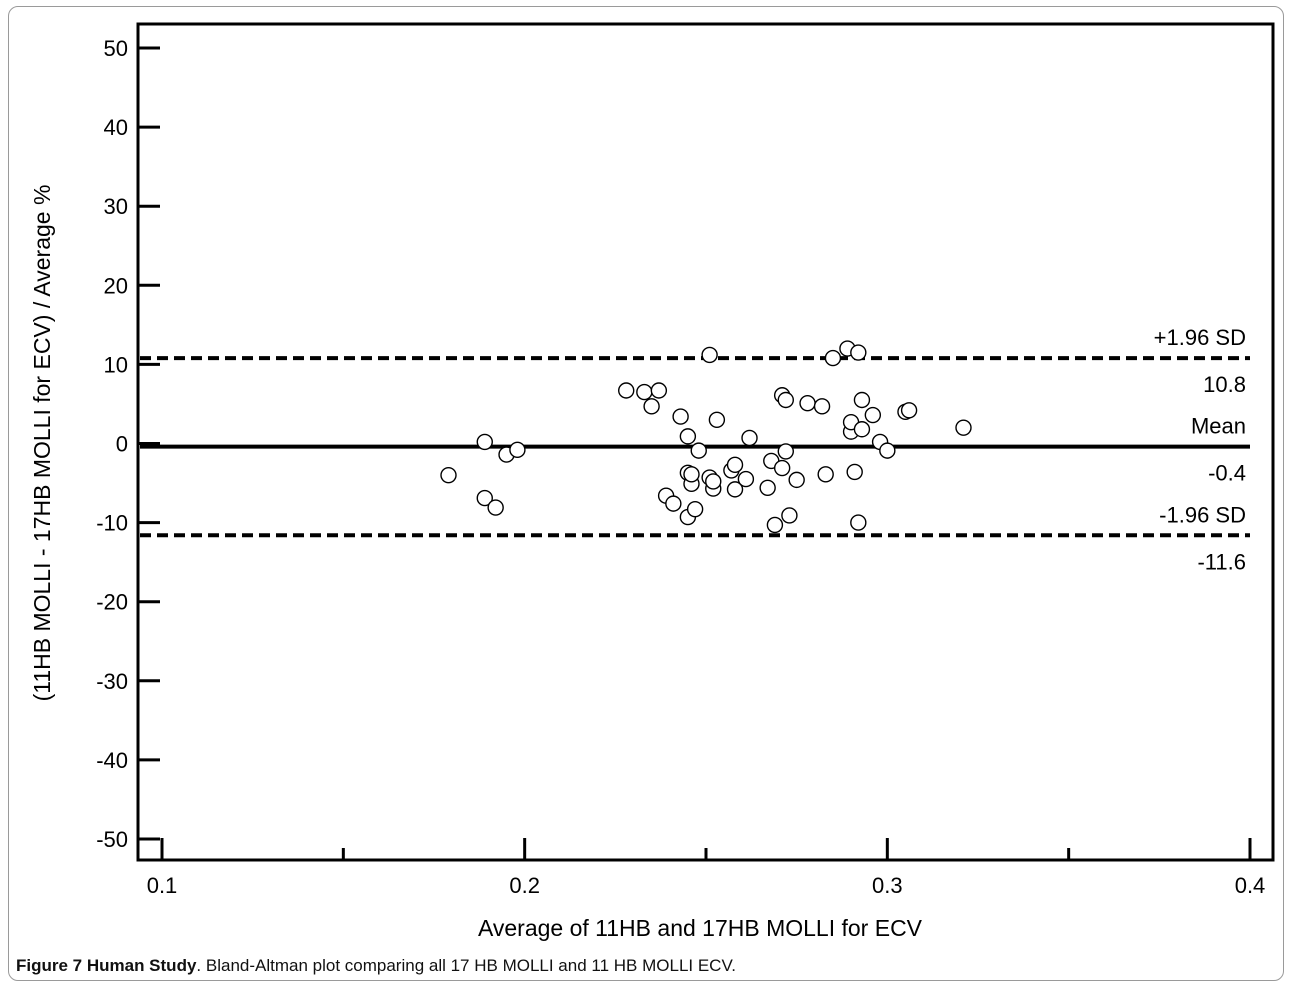 This screenshot has height=985, width=1290. Describe the element at coordinates (112, 839) in the screenshot. I see `y-tick-label: -50` at that location.